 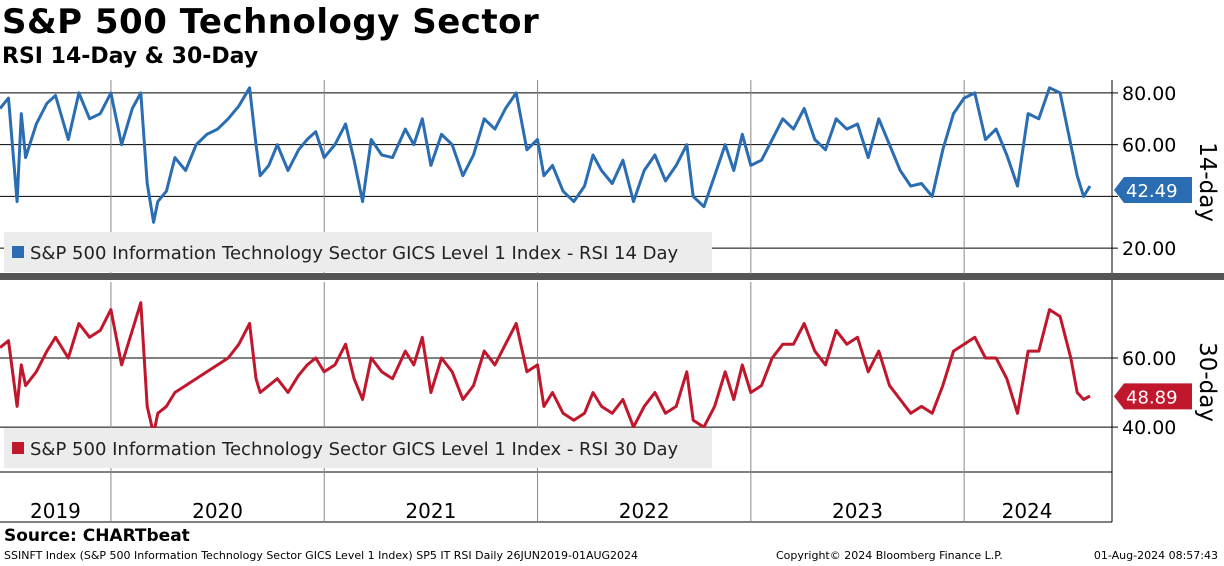 What do you see at coordinates (1149, 94) in the screenshot?
I see `y-tick-label: 80.00` at bounding box center [1149, 94].